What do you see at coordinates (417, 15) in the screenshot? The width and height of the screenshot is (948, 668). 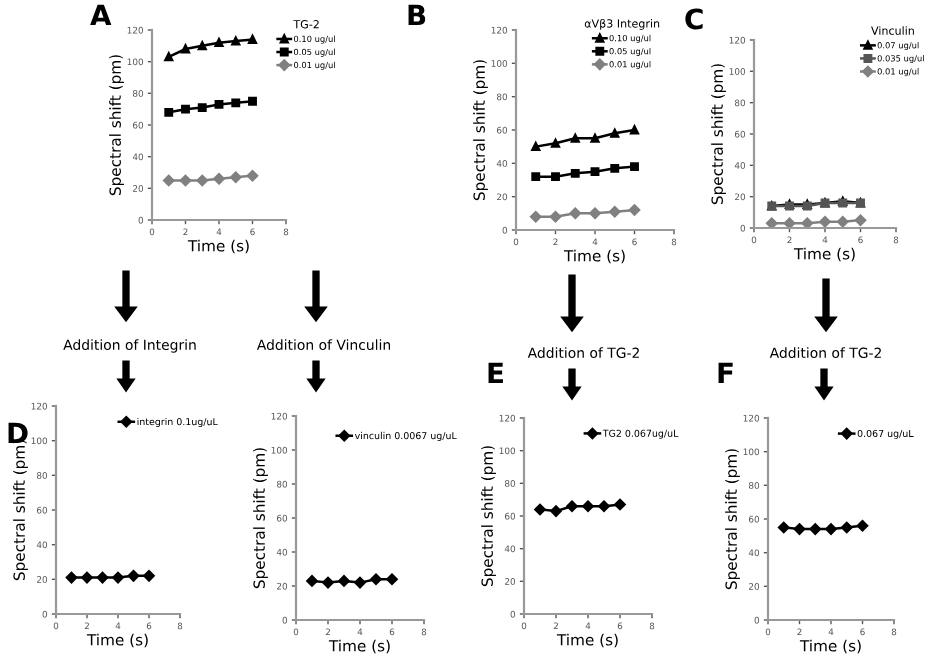 I see `chart-title: B` at bounding box center [417, 15].